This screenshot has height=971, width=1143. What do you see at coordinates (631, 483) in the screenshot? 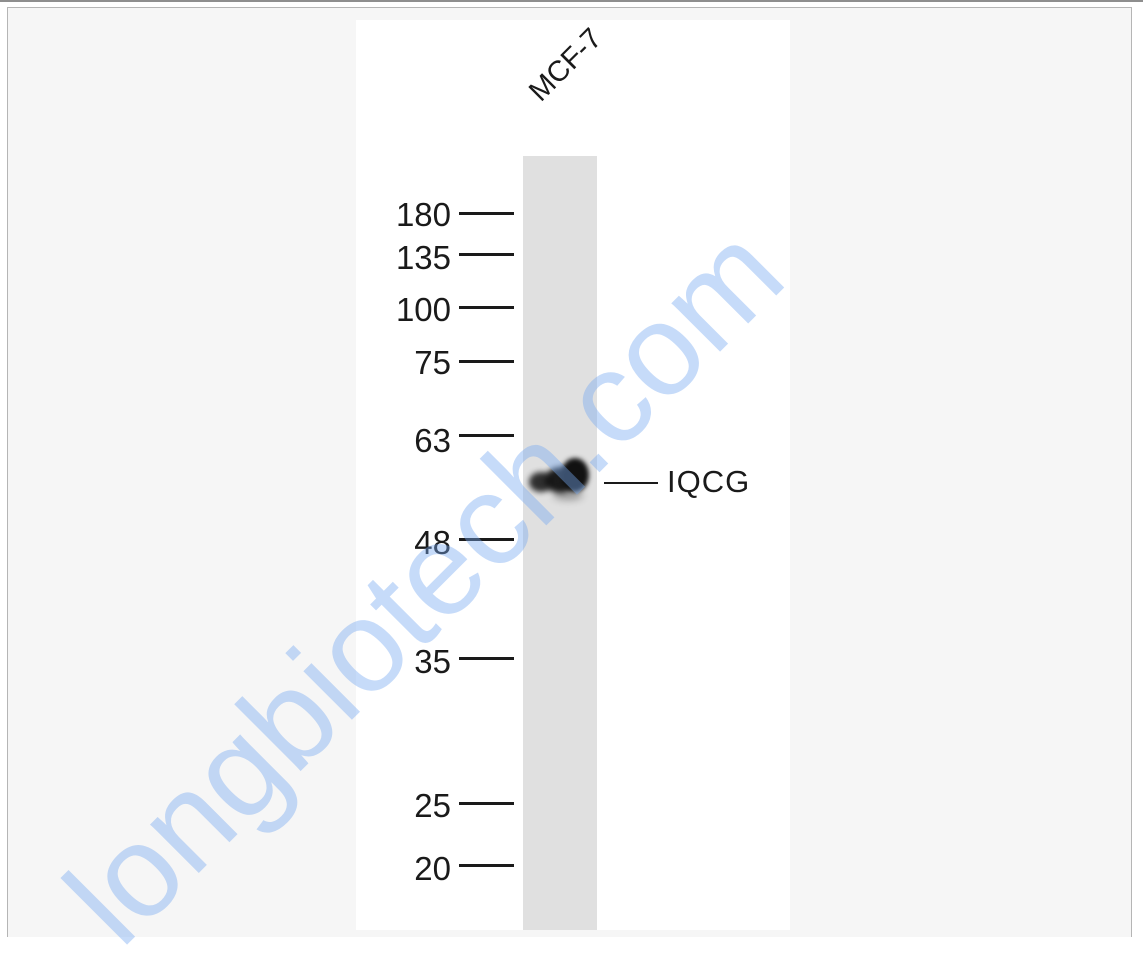
I see `band-pointer-line` at bounding box center [631, 483].